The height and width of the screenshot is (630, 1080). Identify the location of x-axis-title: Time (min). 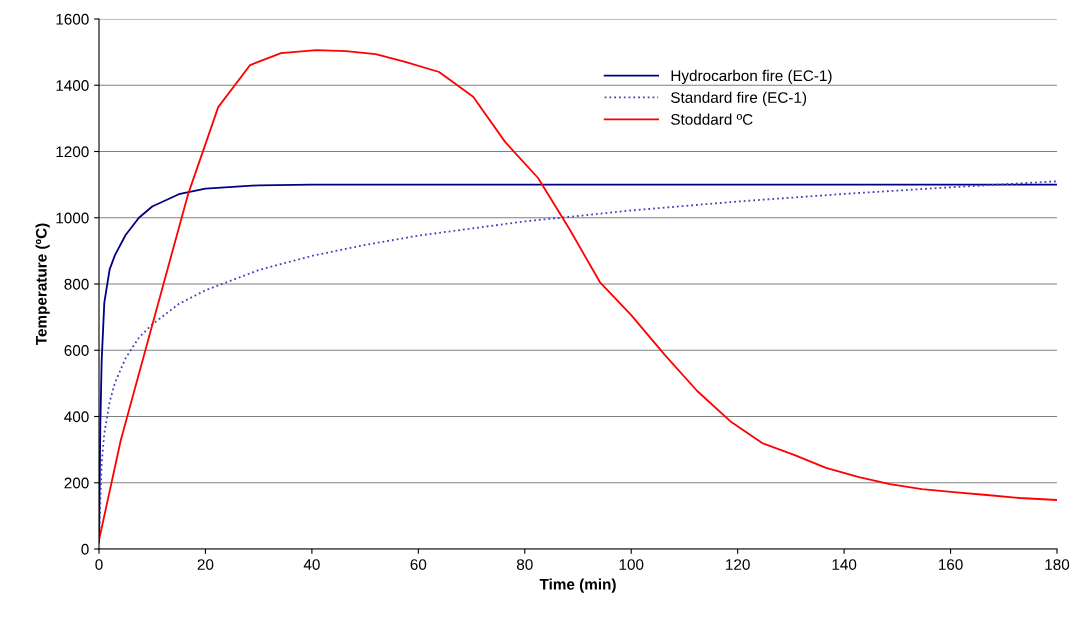
(577, 585).